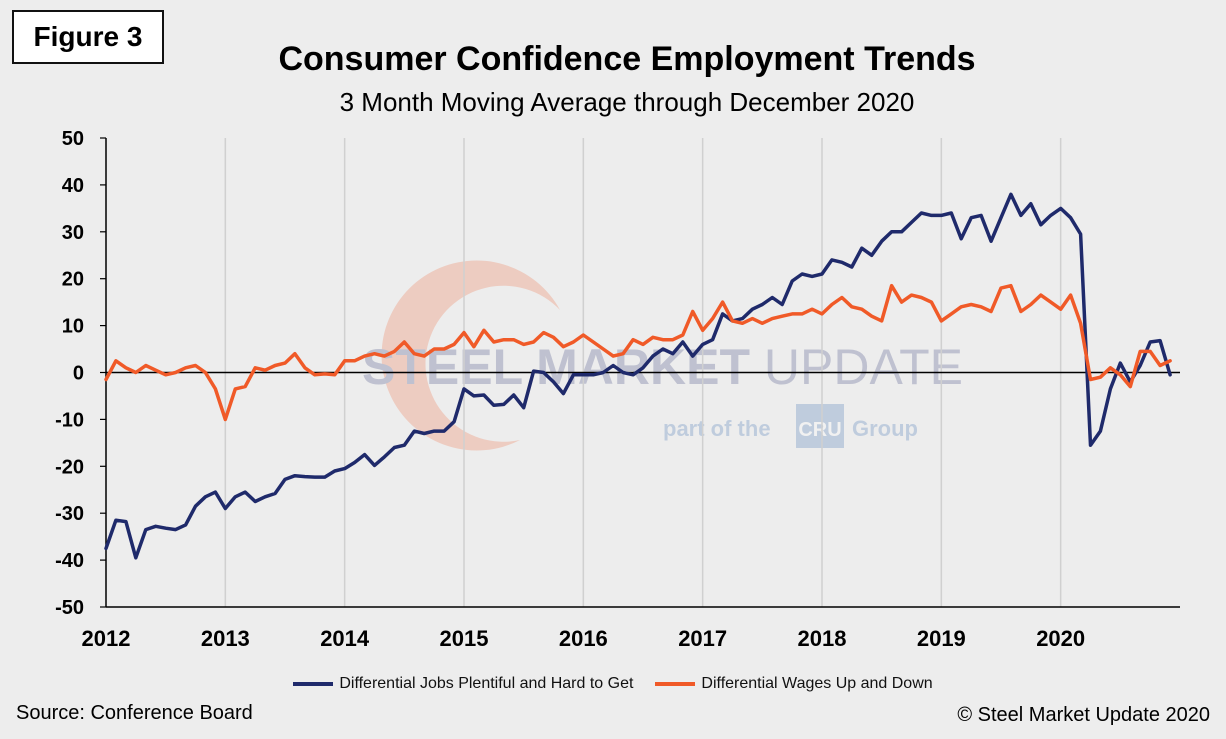 This screenshot has height=739, width=1226. I want to click on x-tick-label: 2018, so click(822, 638).